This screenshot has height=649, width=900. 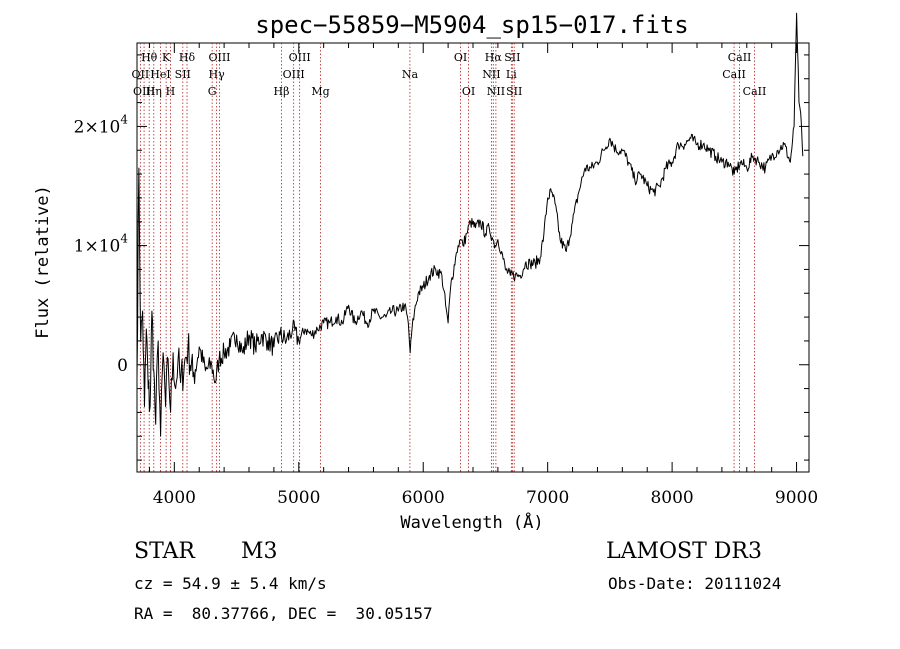 What do you see at coordinates (174, 498) in the screenshot?
I see `x-tick-label: 4000` at bounding box center [174, 498].